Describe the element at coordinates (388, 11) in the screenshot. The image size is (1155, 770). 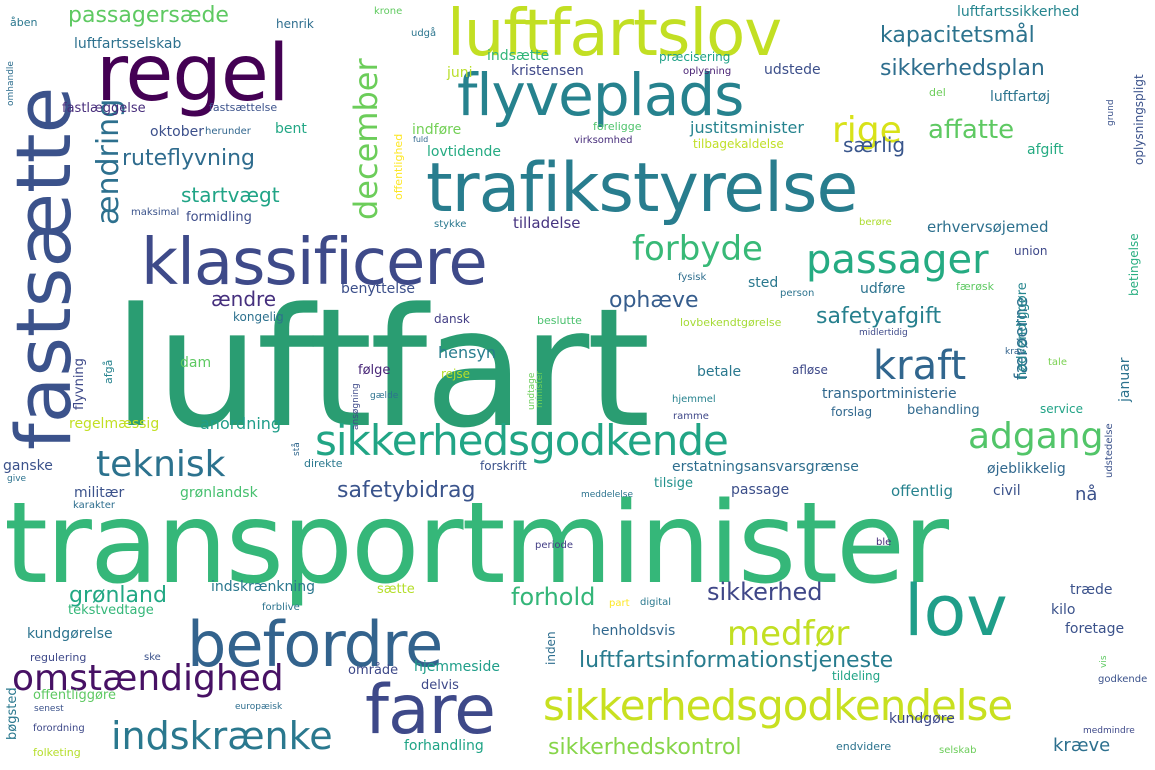
I see `word-krone: krone` at that location.